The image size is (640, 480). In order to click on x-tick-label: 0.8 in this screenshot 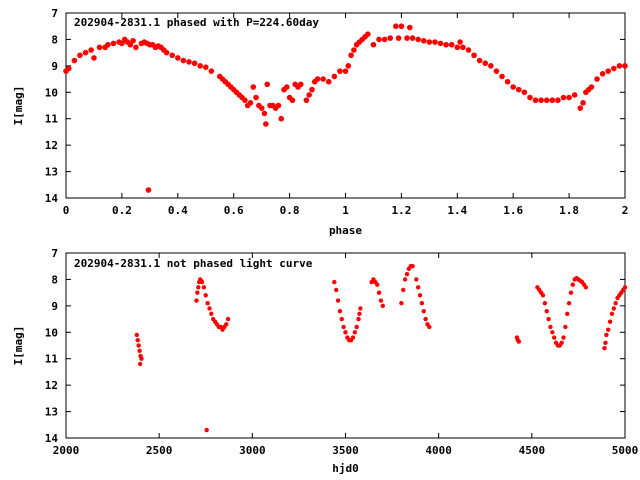, I will do `click(290, 210)`.